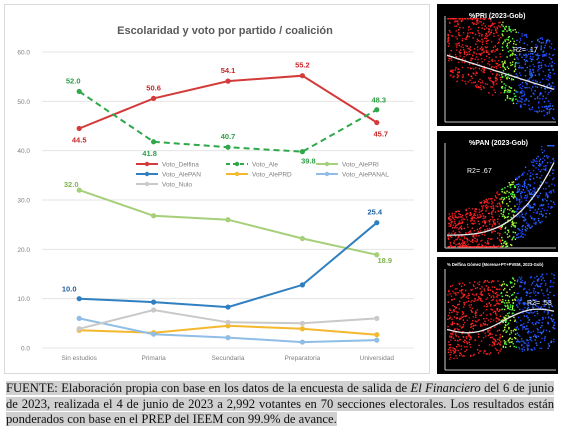  What do you see at coordinates (380, 134) in the screenshot?
I see `data-label-Voto_Delfina: 45.7` at bounding box center [380, 134].